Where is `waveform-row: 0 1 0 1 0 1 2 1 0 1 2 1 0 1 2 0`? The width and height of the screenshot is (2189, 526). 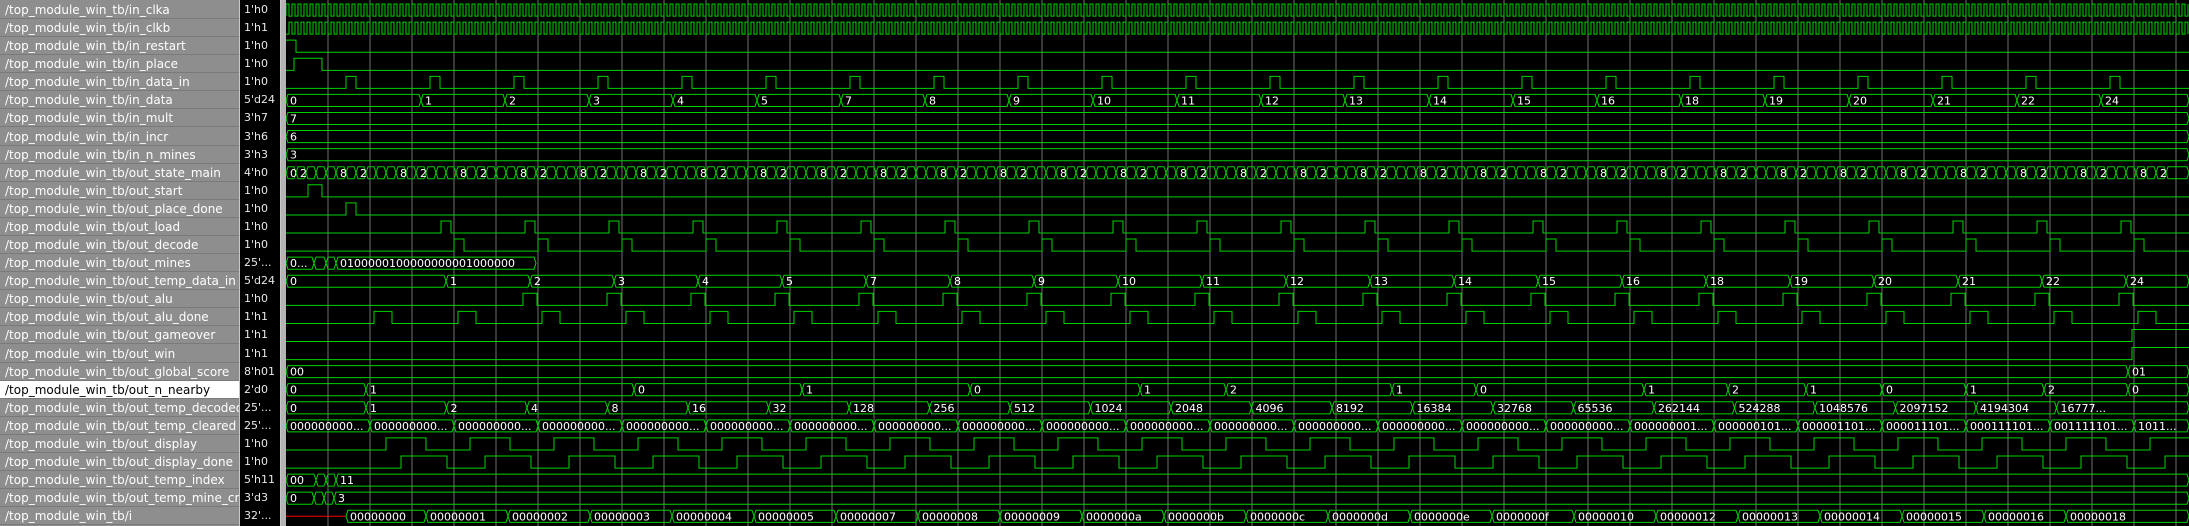 waveform-row: 0 1 0 1 0 1 2 1 0 1 2 1 0 1 2 0 is located at coordinates (1237, 390).